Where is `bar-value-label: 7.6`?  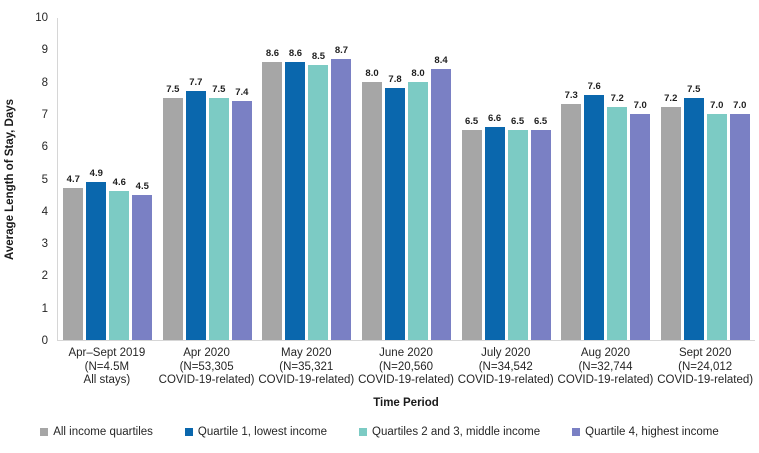
bar-value-label: 7.6 is located at coordinates (594, 86).